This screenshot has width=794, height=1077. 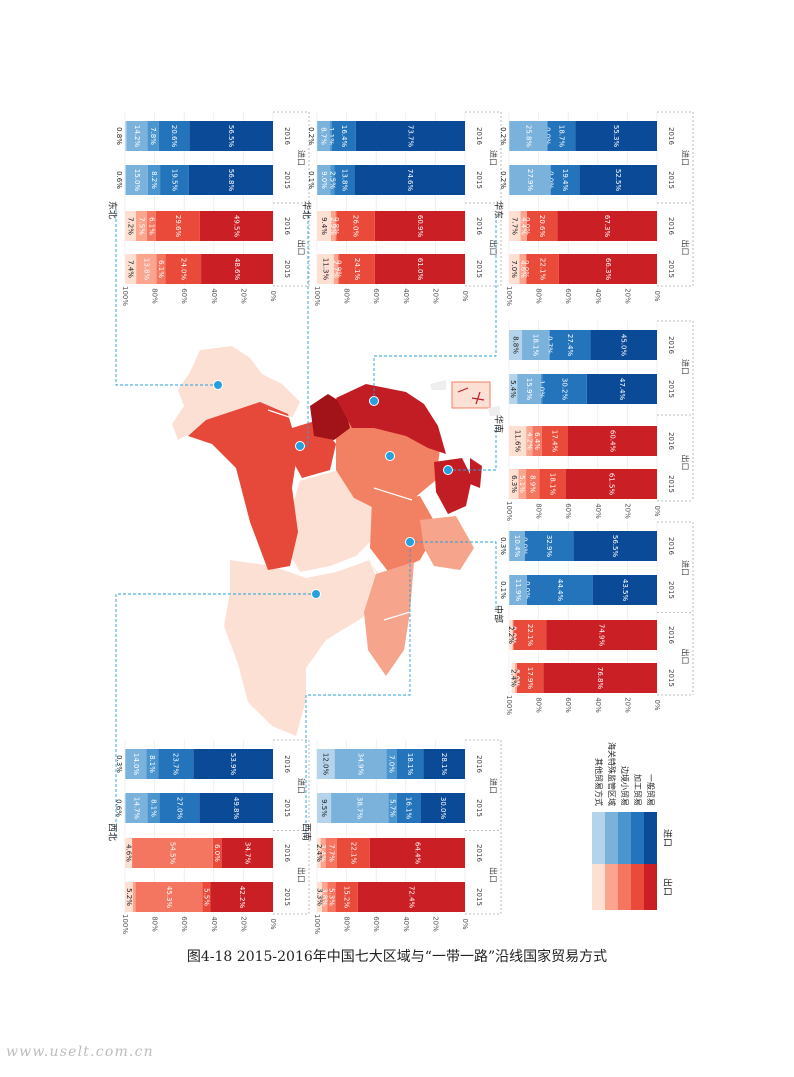 I want to click on data-label: 42.2%, so click(x=242, y=897).